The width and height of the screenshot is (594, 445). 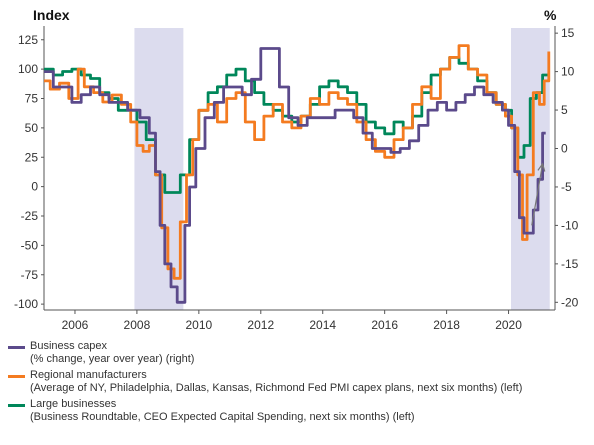 What do you see at coordinates (32, 99) in the screenshot?
I see `left-tick-label: 75` at bounding box center [32, 99].